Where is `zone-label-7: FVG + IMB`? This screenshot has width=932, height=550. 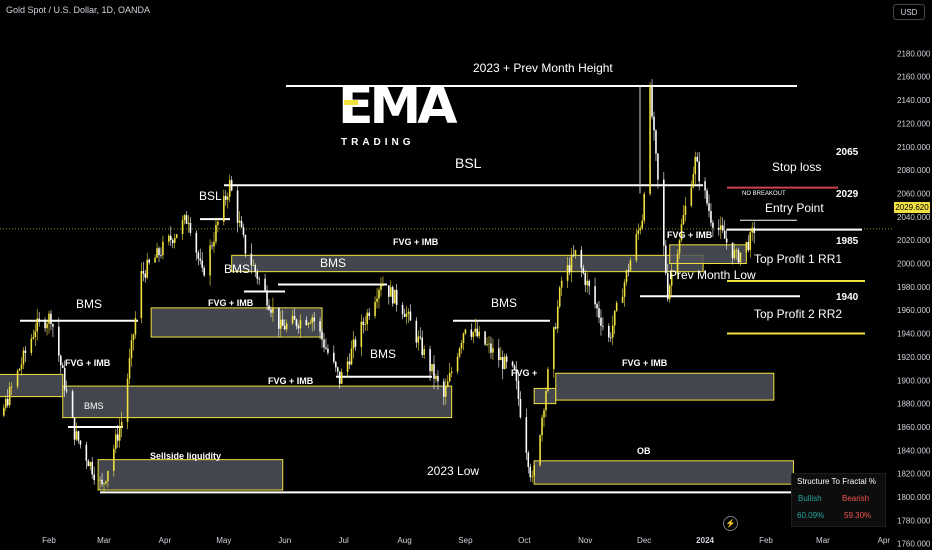 zone-label-7: FVG + IMB is located at coordinates (645, 363).